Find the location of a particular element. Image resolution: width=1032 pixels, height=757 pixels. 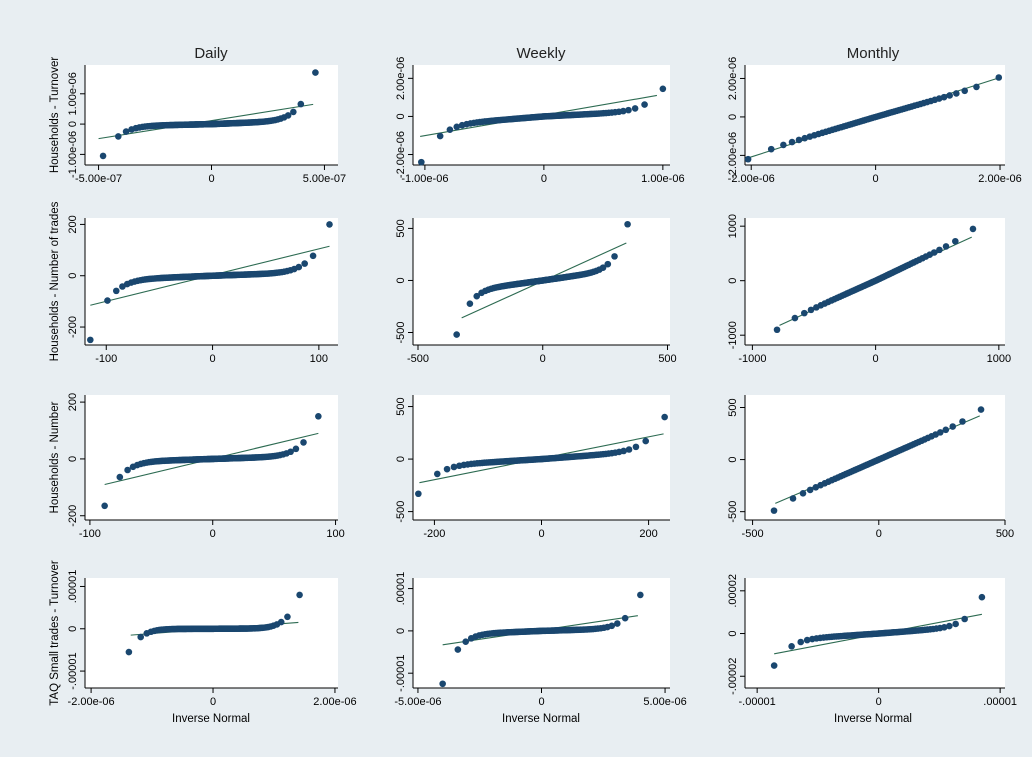

y-tick-label: -1.00e-06 is located at coordinates (73, 154).